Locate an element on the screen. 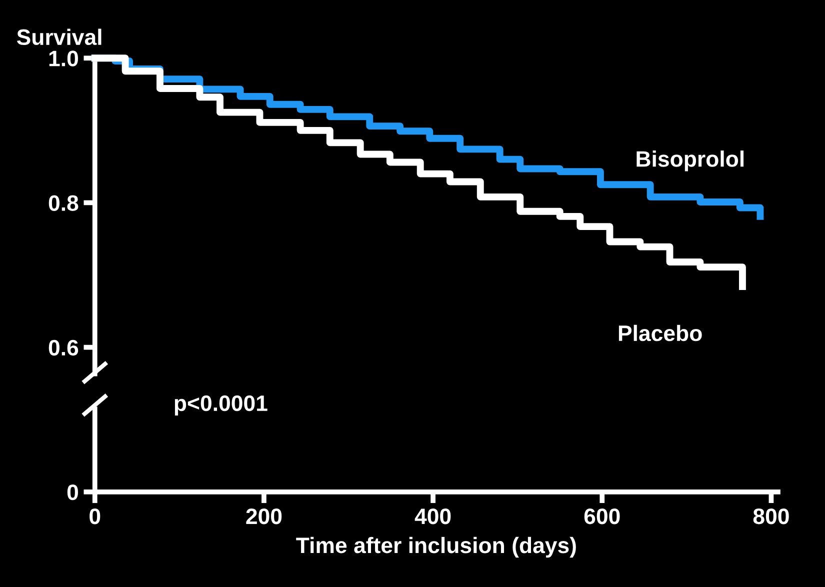 The width and height of the screenshot is (825, 587). text: Placebo is located at coordinates (660, 333).